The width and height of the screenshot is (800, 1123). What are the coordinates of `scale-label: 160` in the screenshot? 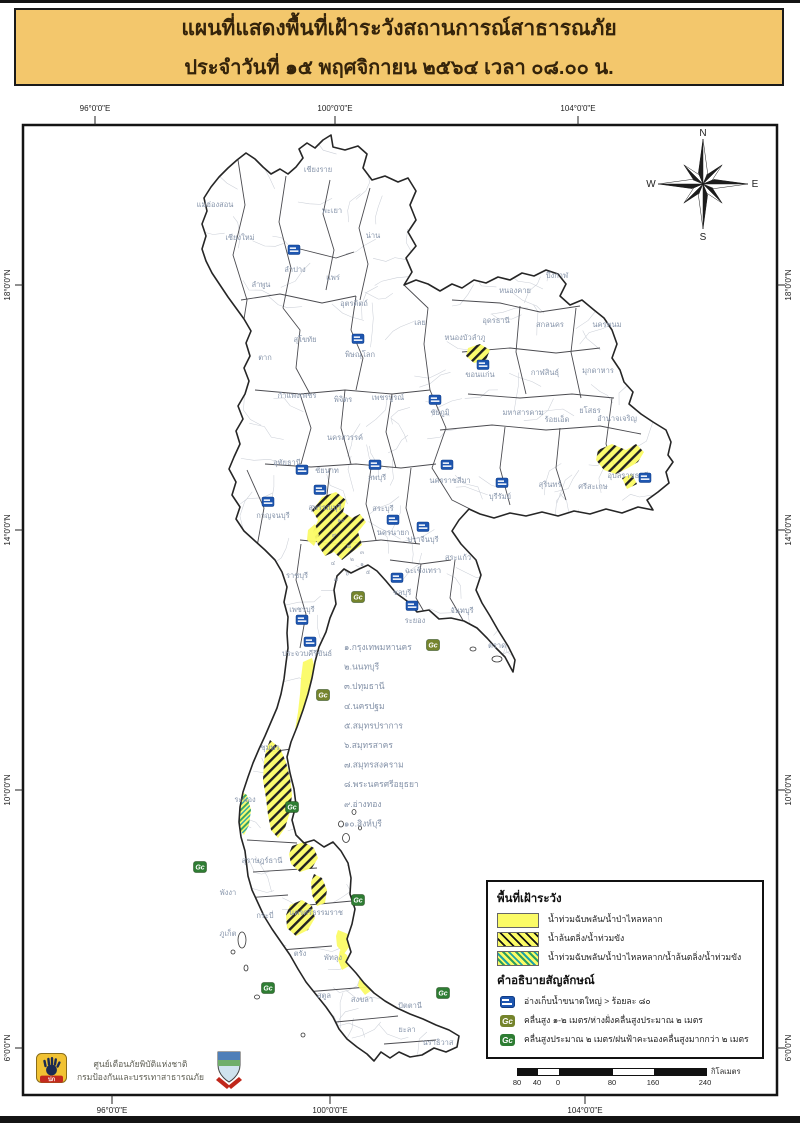 It's located at (653, 1082).